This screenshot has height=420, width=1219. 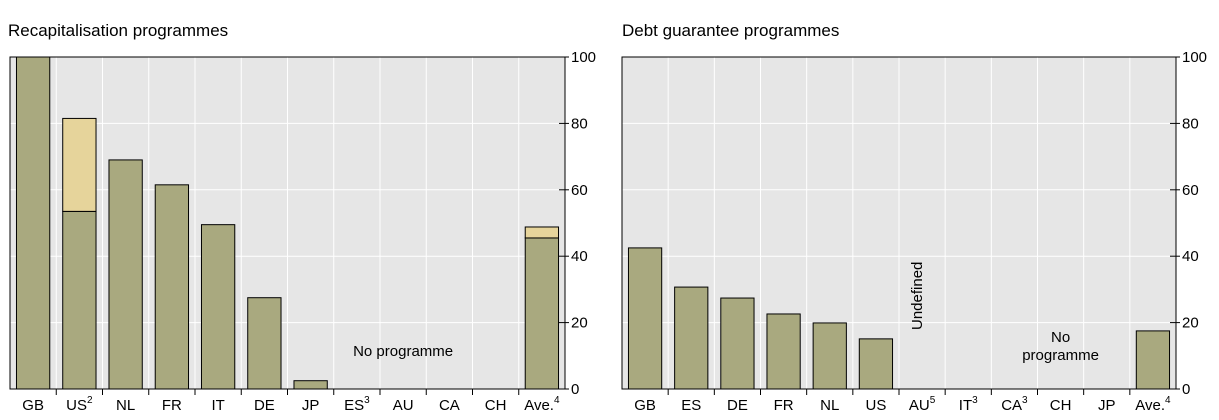 I want to click on annotation: programme, so click(x=1060, y=355).